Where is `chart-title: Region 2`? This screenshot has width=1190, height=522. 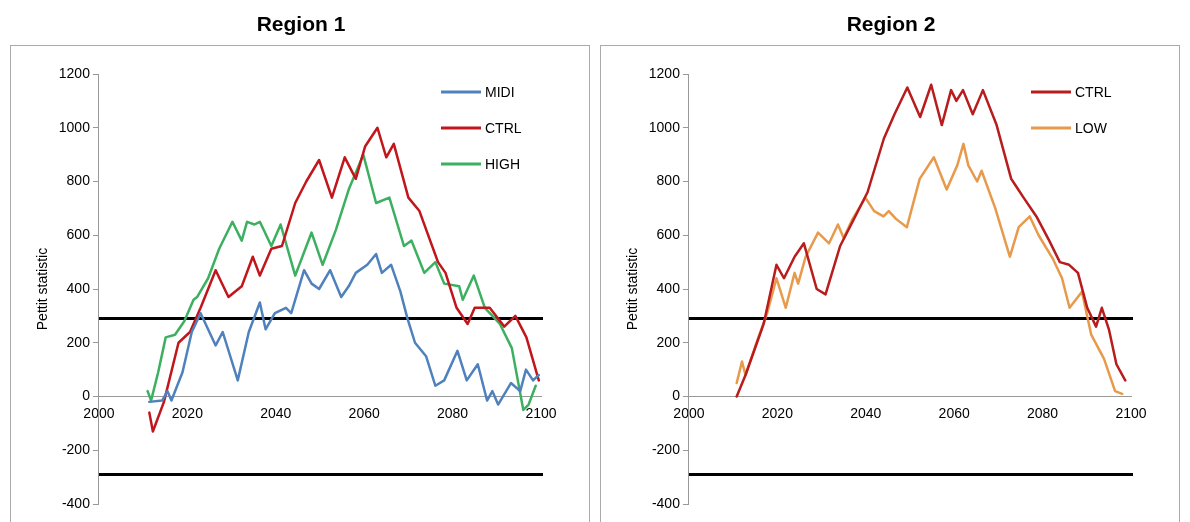 chart-title: Region 2 is located at coordinates (891, 24).